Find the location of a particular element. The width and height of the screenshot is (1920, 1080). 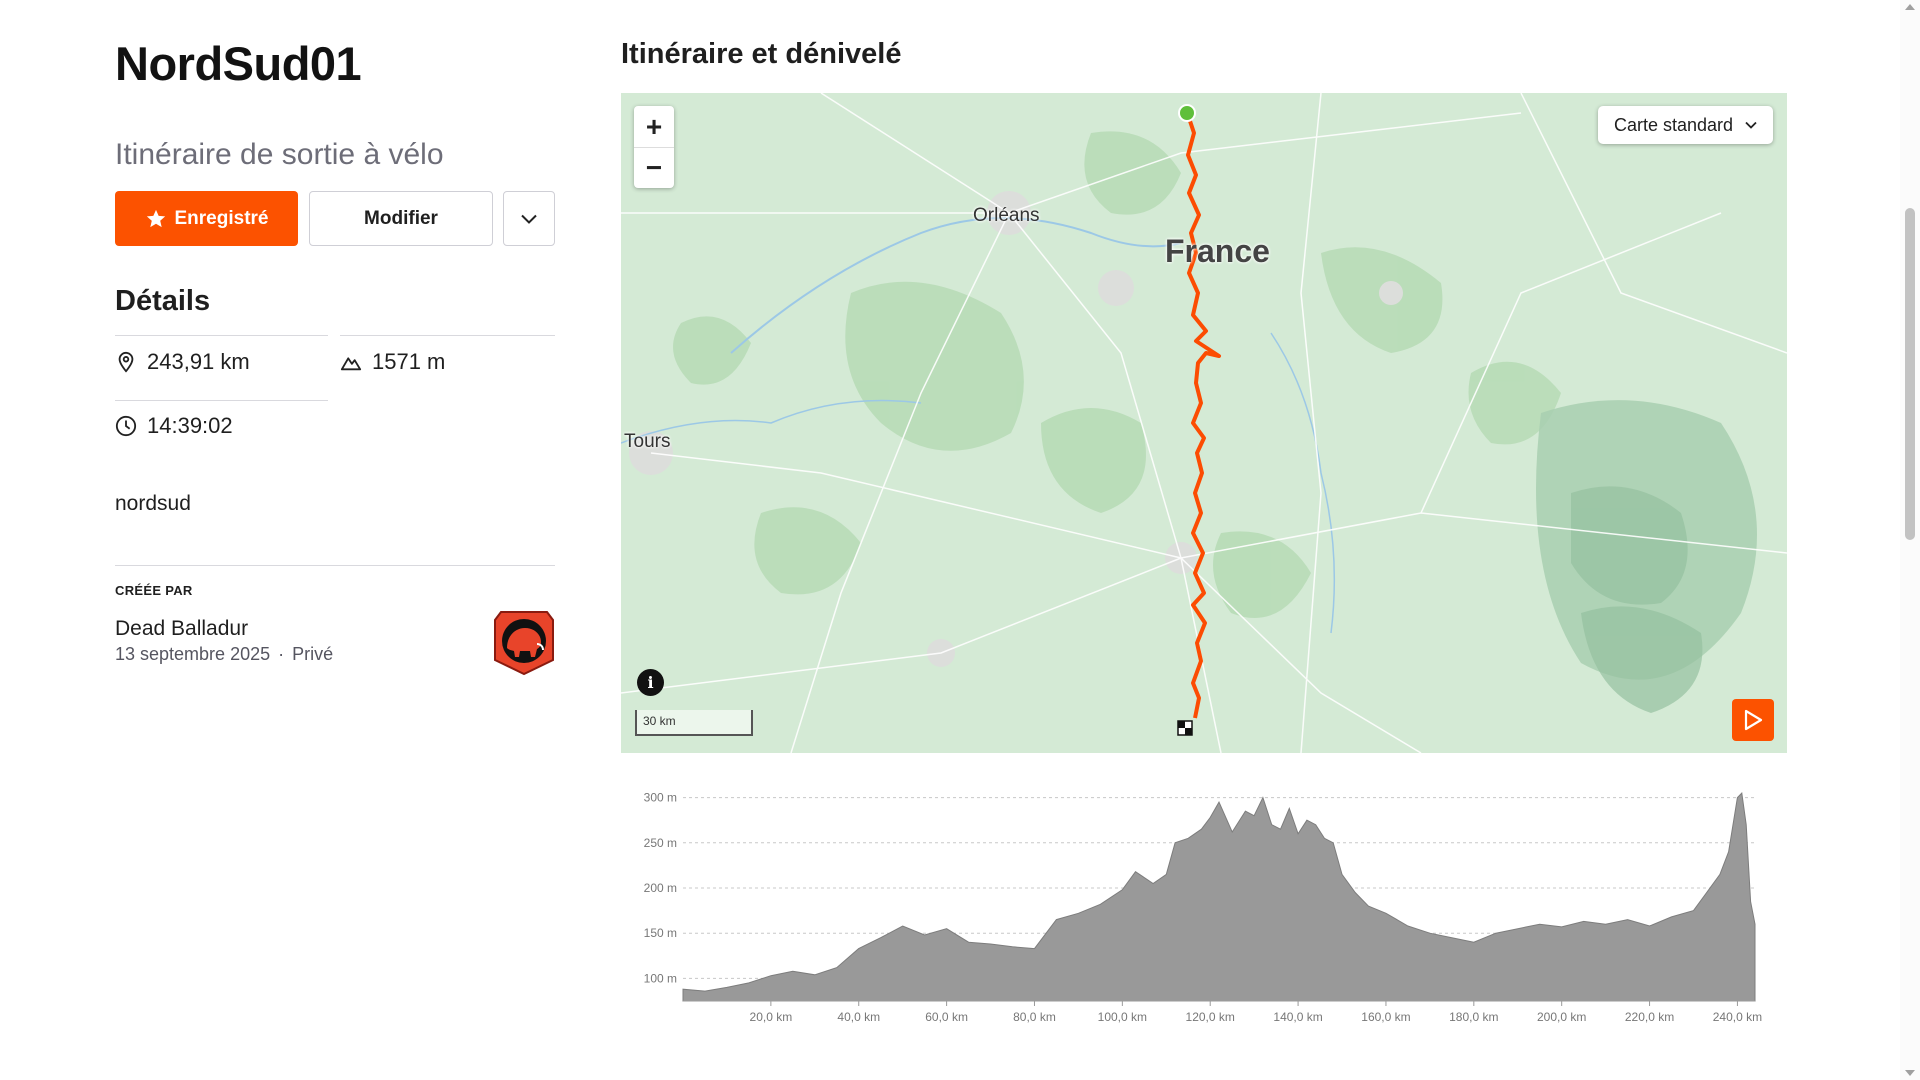

saved-button-label: Enregistré is located at coordinates (221, 218).